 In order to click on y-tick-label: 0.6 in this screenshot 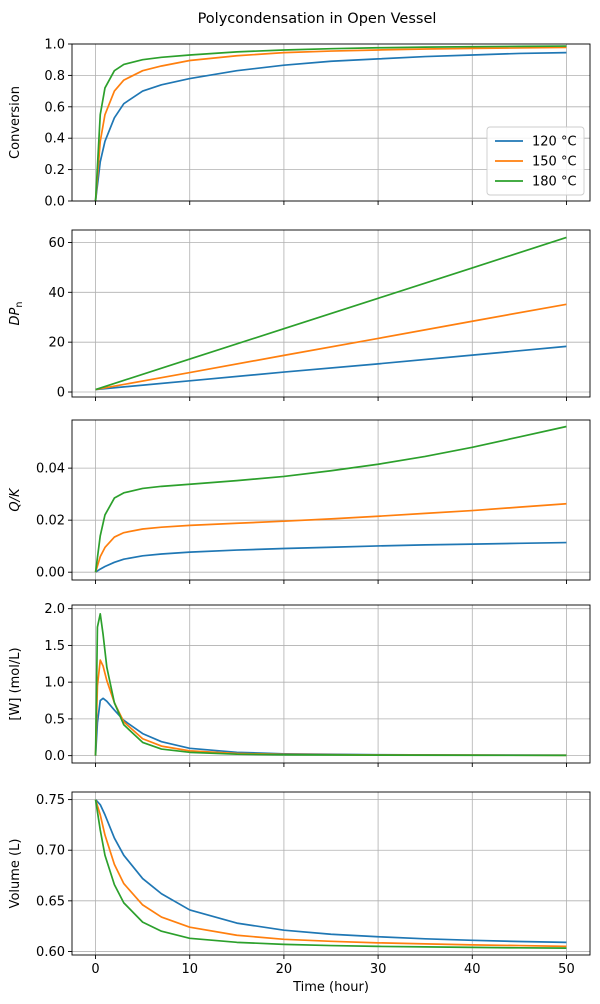, I will do `click(54, 107)`.